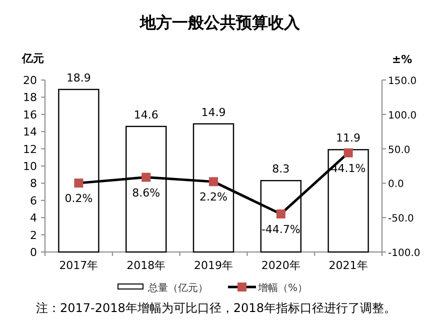 This screenshot has width=441, height=323. I want to click on y2-tick-label: -50.0, so click(401, 219).